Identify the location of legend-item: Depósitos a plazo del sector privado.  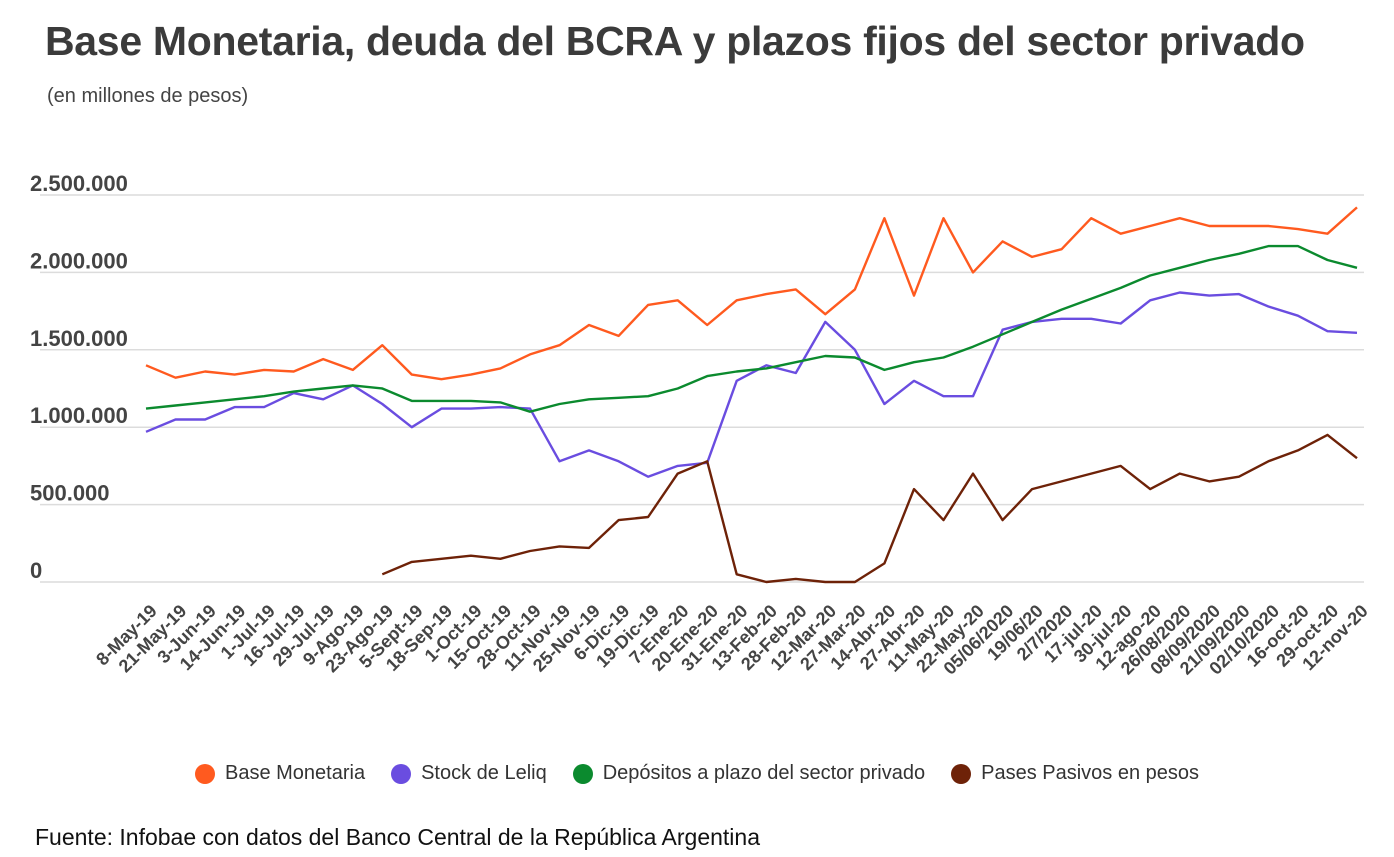
(749, 773).